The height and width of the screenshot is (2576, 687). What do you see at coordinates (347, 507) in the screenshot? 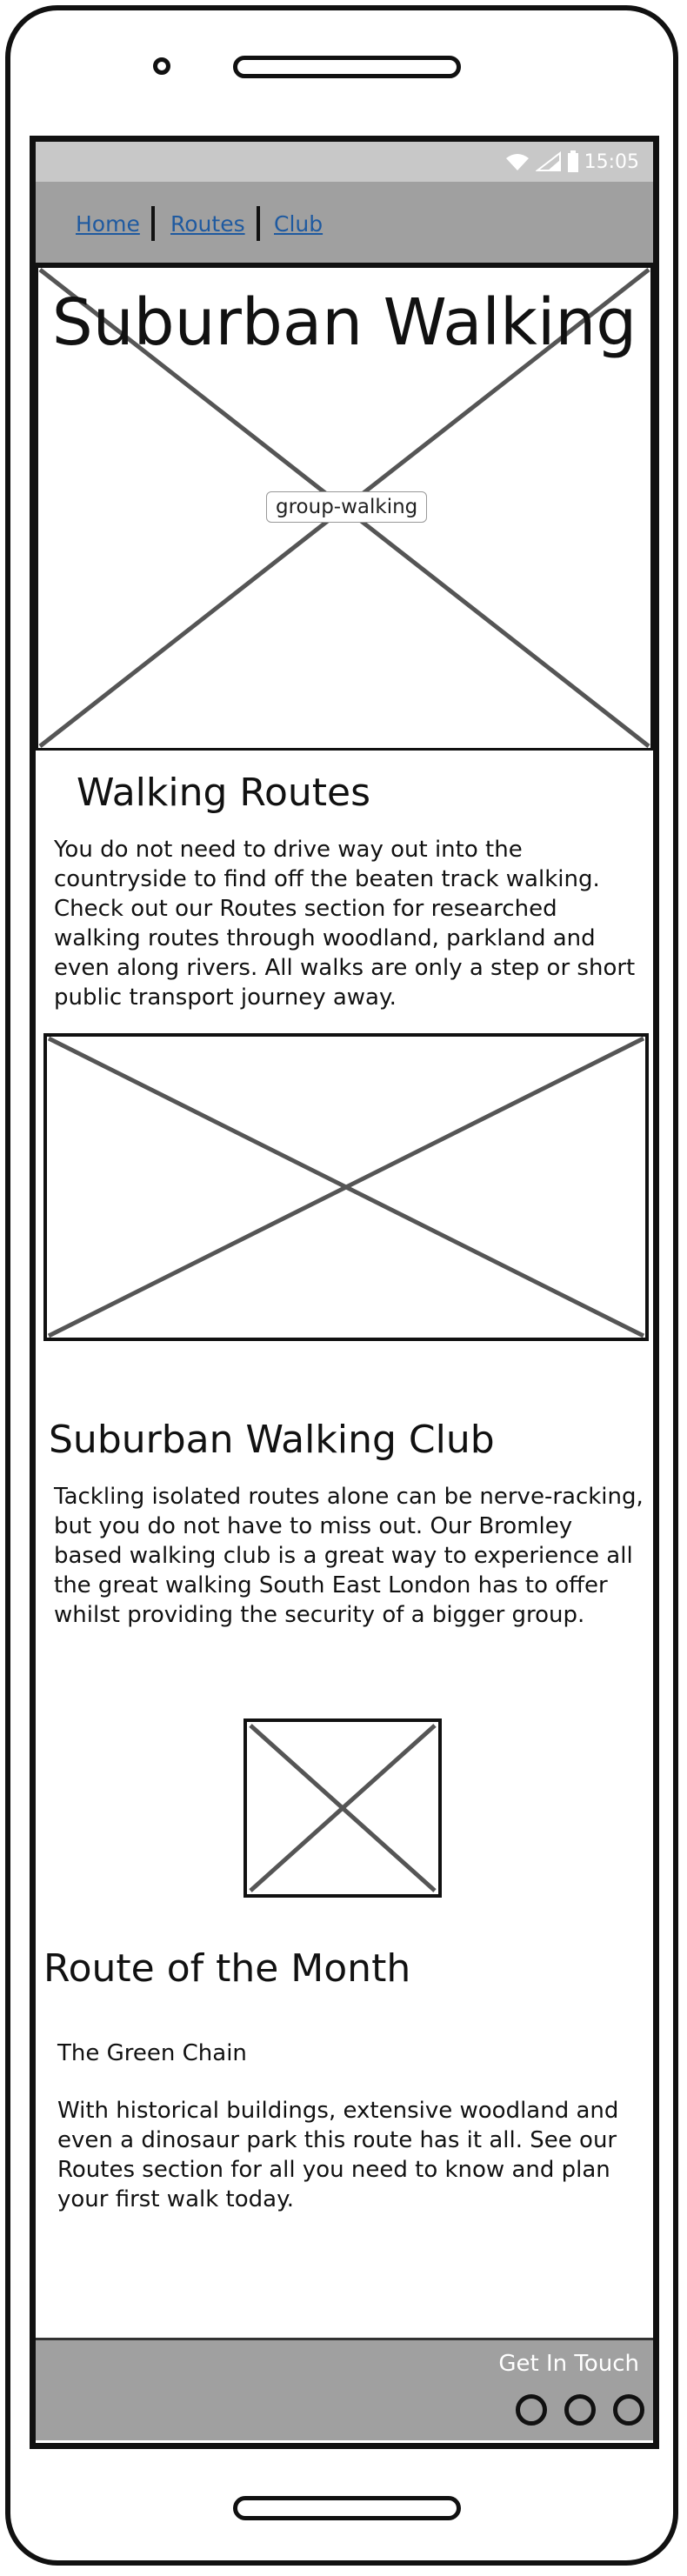
I see `hero-image-caption: group-walking` at bounding box center [347, 507].